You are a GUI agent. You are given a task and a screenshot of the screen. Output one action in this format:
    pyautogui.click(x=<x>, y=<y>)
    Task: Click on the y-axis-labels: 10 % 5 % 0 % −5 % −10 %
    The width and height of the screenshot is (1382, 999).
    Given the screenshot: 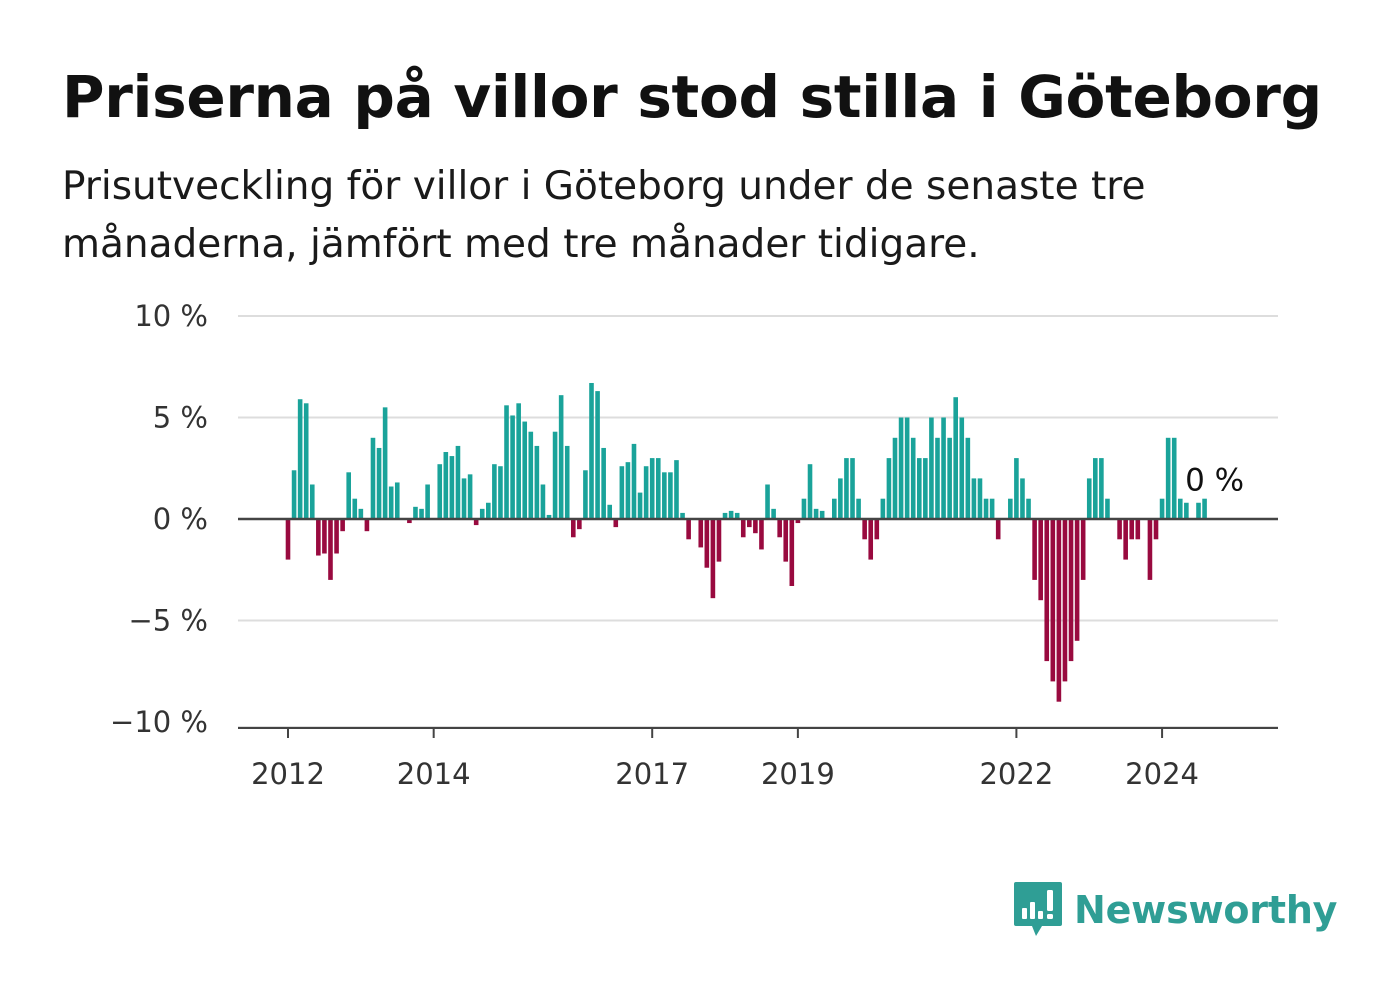 What is the action you would take?
    pyautogui.click(x=159, y=519)
    